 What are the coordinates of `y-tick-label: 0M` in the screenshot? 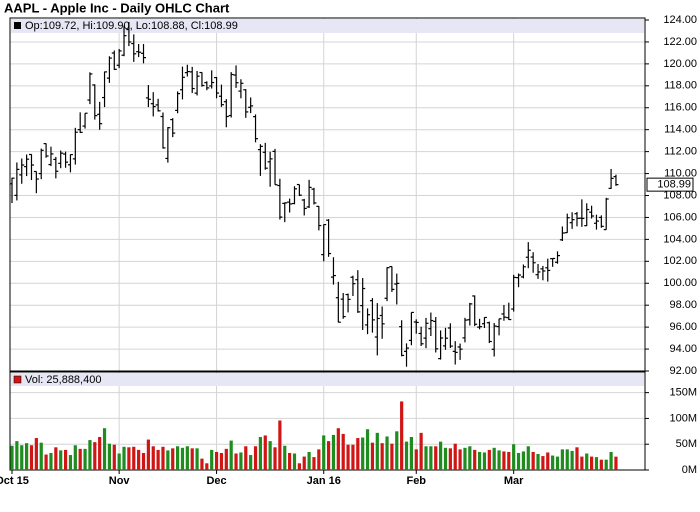 It's located at (689, 470).